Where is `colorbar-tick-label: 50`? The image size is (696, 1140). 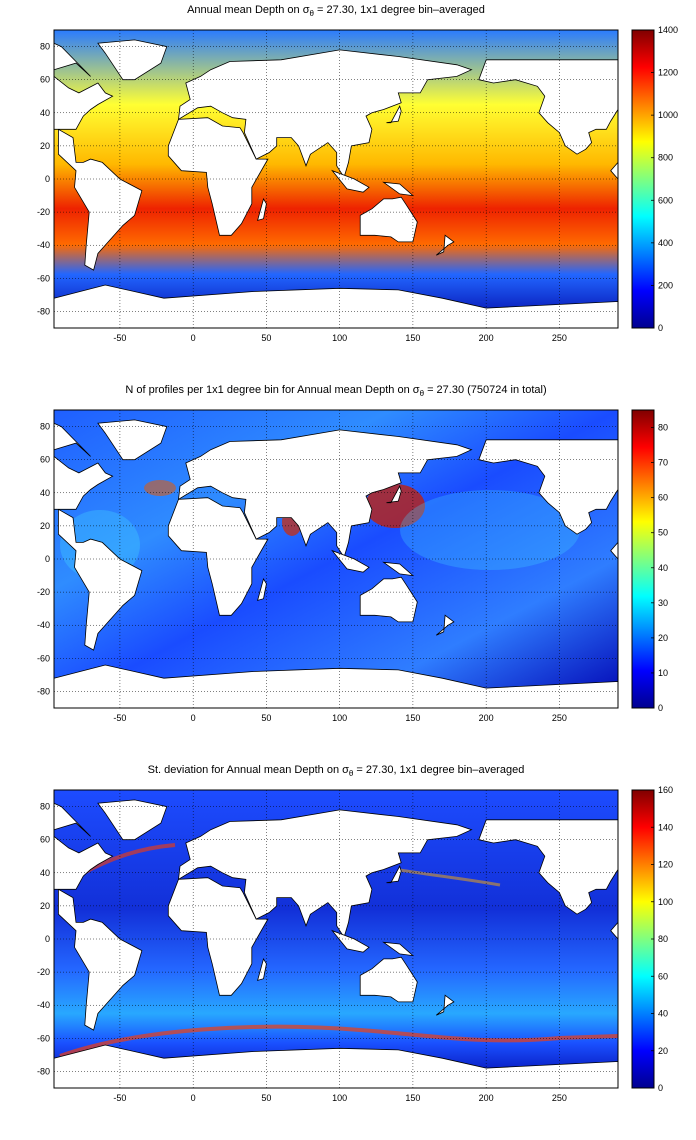 colorbar-tick-label: 50 is located at coordinates (663, 533).